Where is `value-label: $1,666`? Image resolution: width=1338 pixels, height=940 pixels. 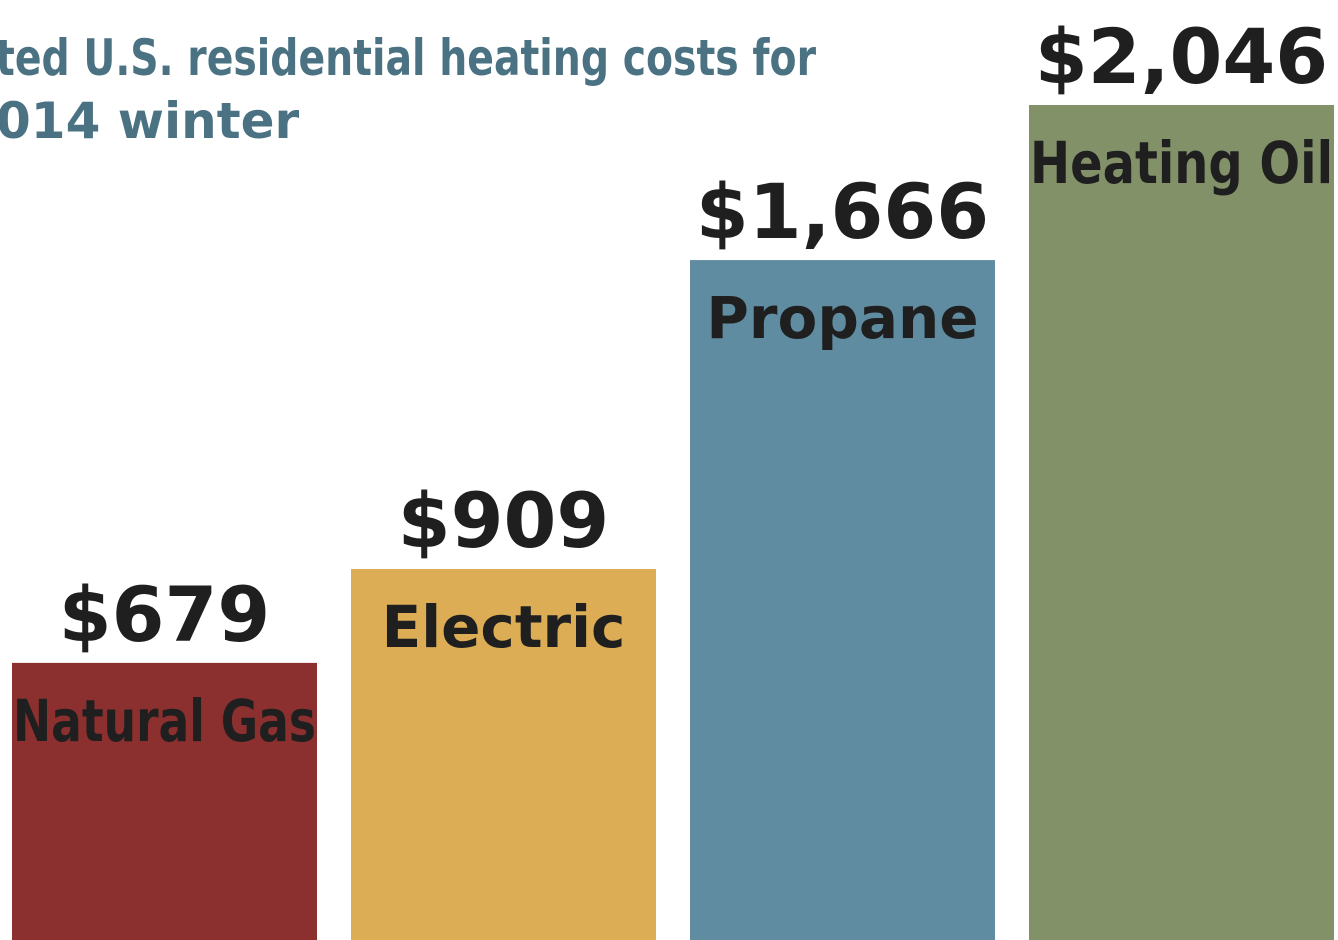
value-label: $1,666 is located at coordinates (842, 211).